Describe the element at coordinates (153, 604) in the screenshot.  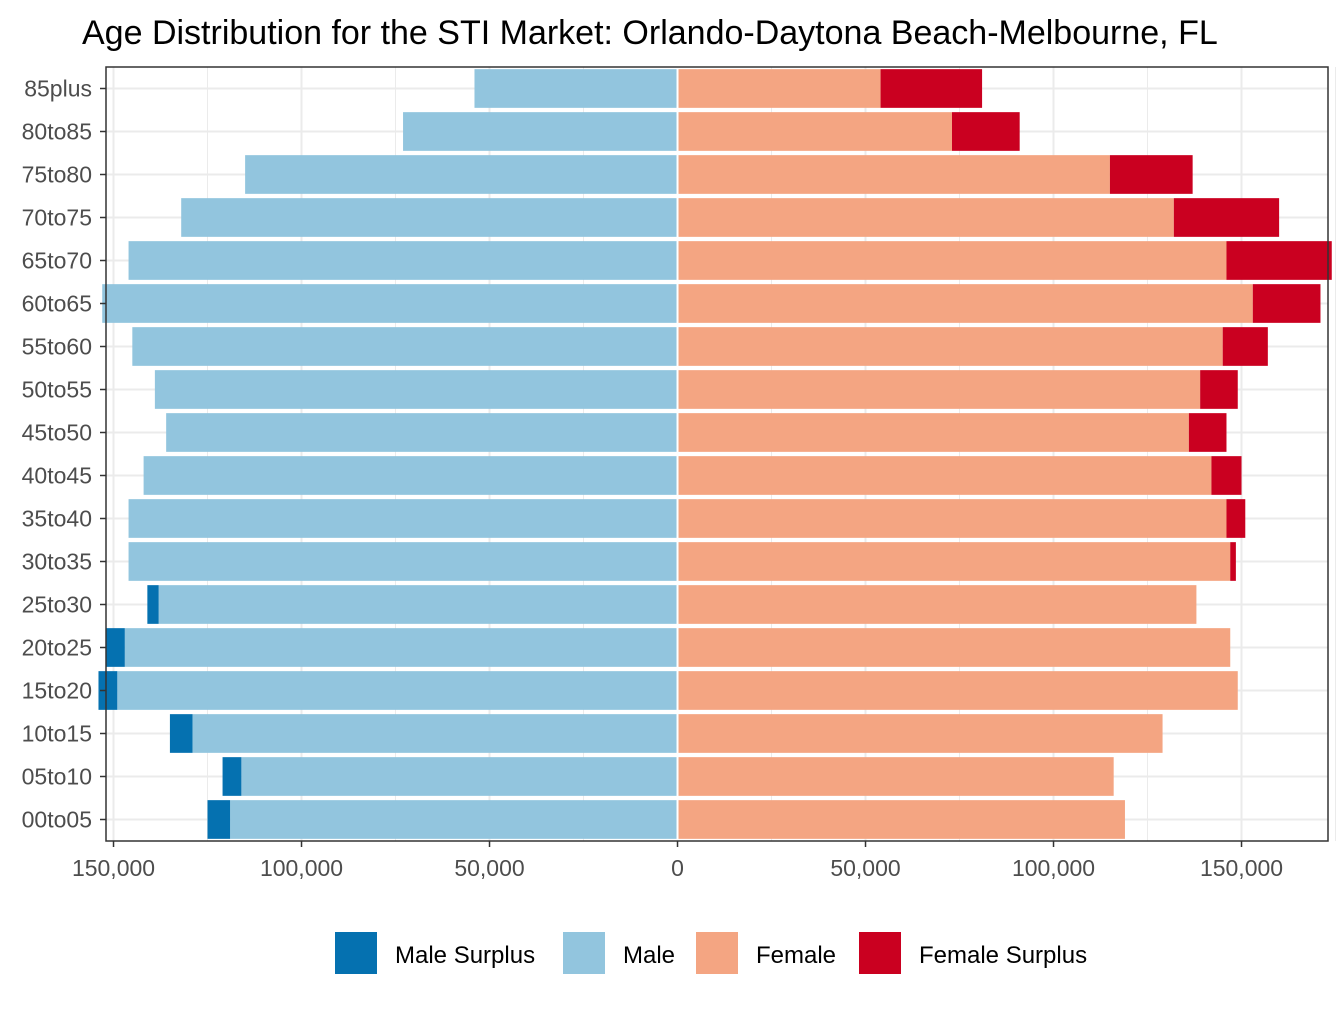
I see `bar-male-surplus-25to30` at that location.